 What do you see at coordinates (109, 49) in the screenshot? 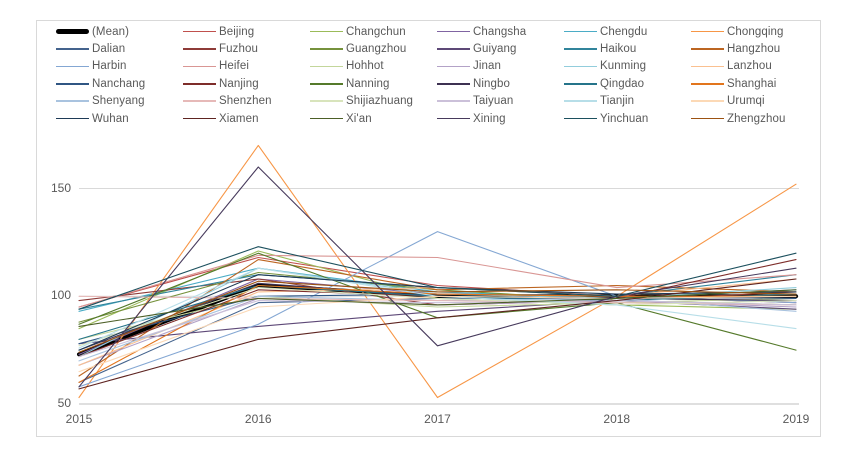
I see `legend-label: Dalian` at bounding box center [109, 49].